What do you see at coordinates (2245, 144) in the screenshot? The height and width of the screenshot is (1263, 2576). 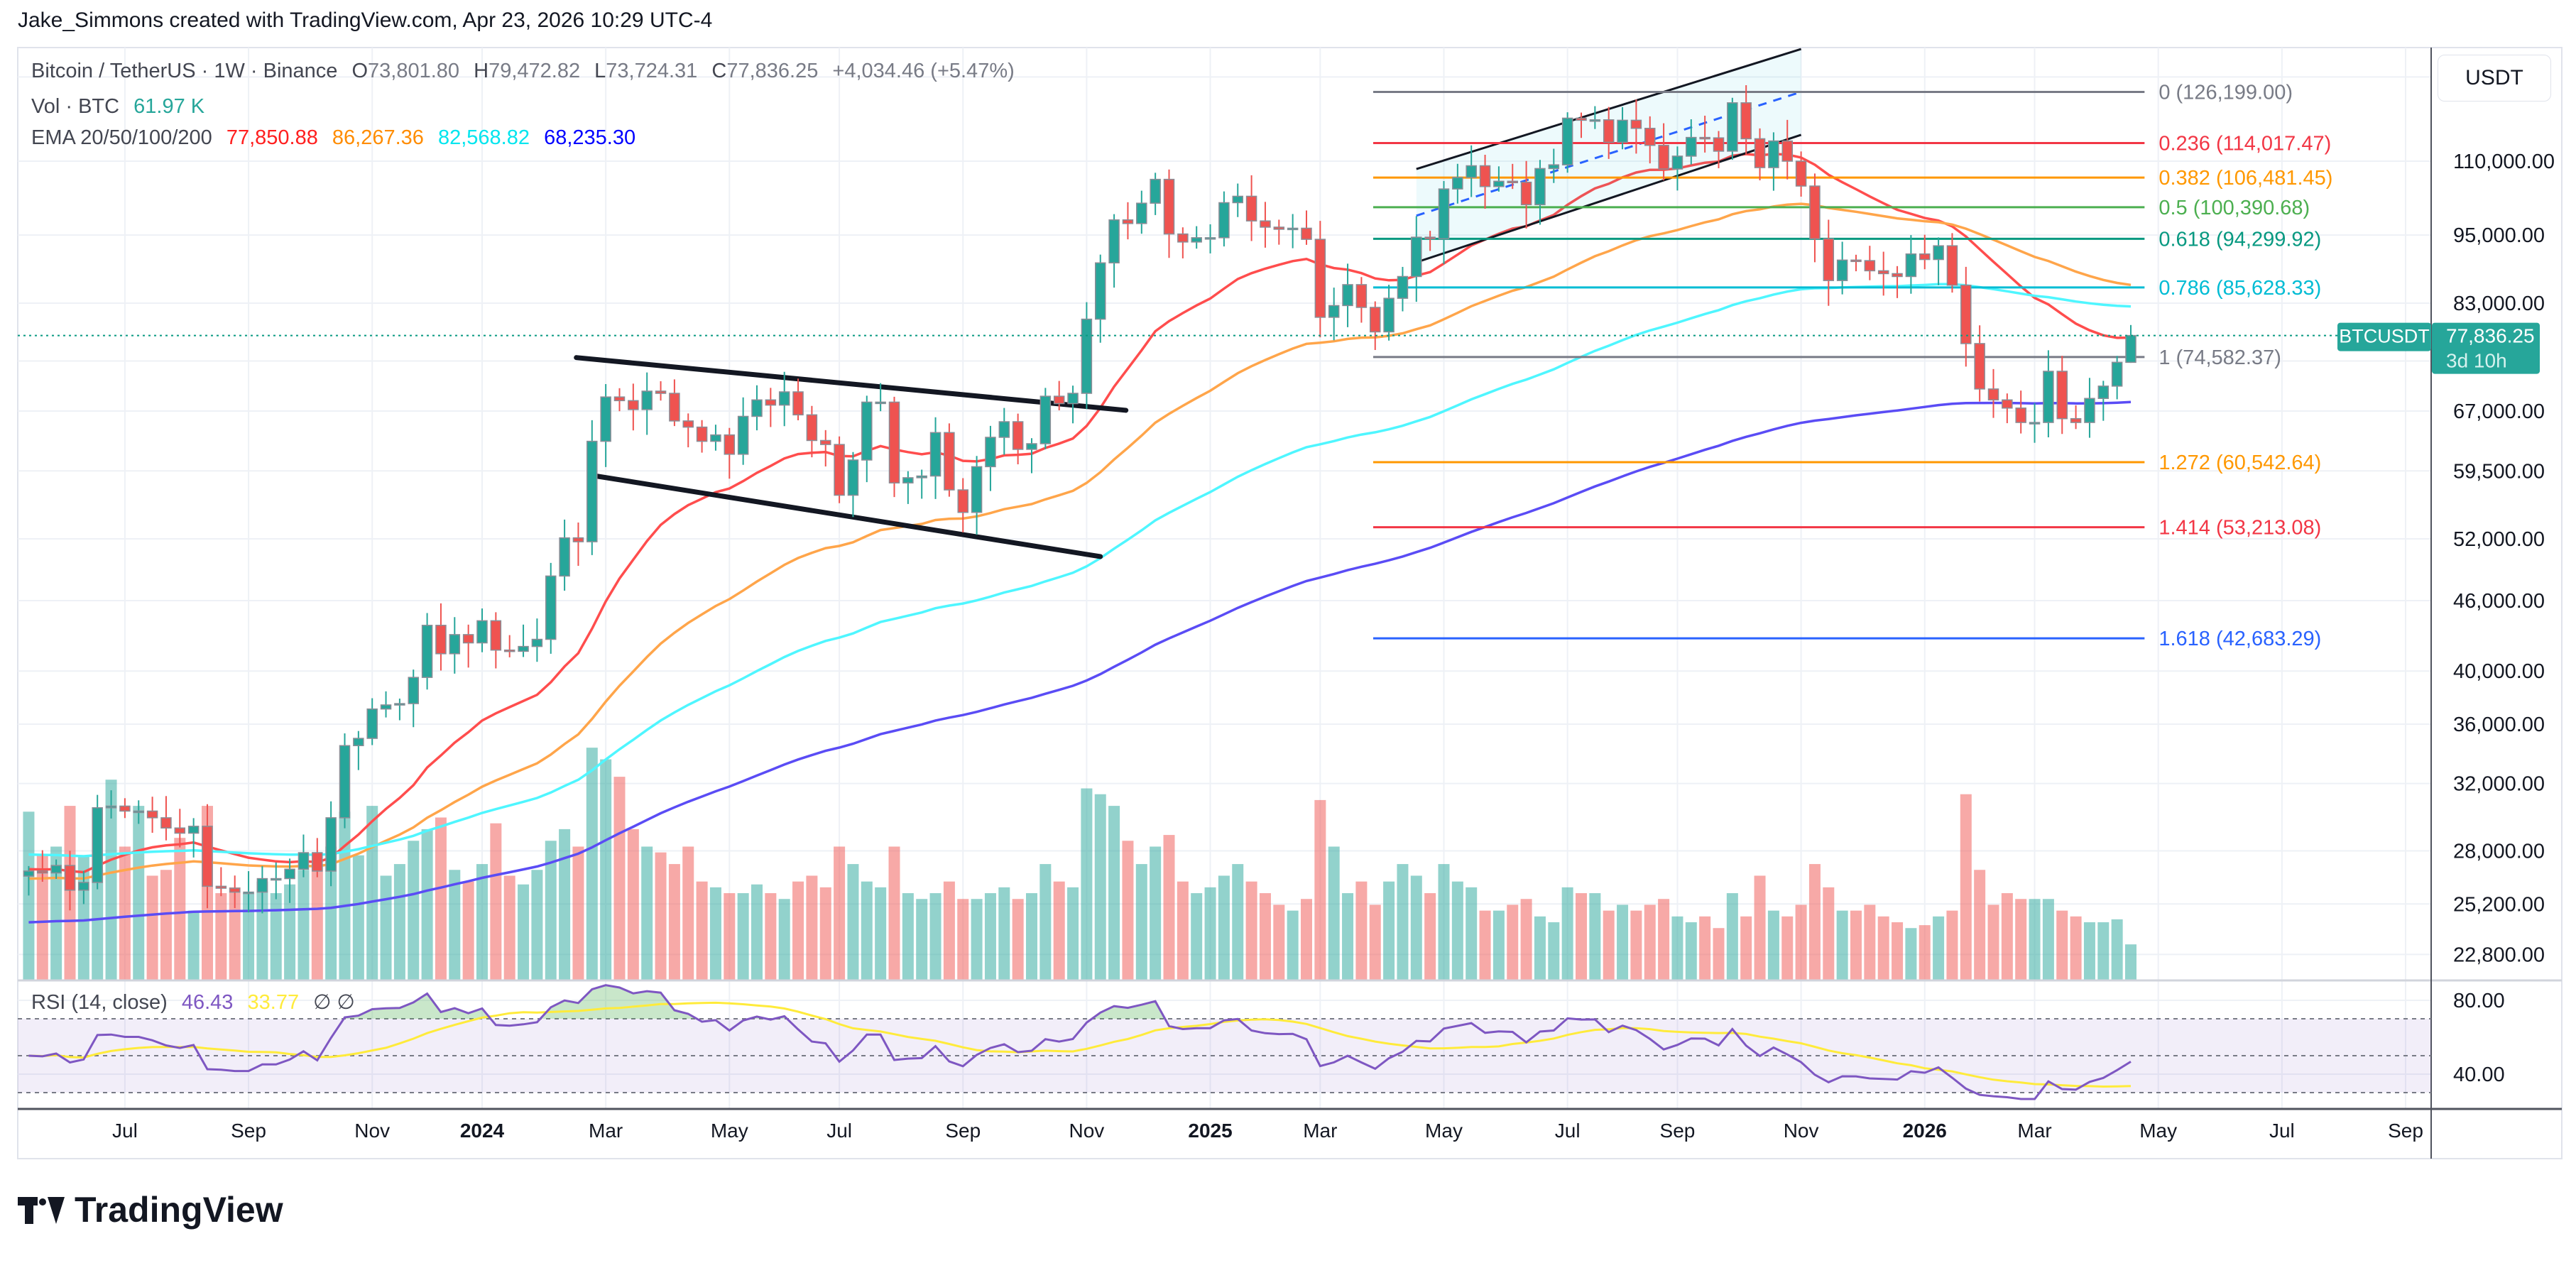 I see `fib-level-label: 0.236 (114,017.47)` at bounding box center [2245, 144].